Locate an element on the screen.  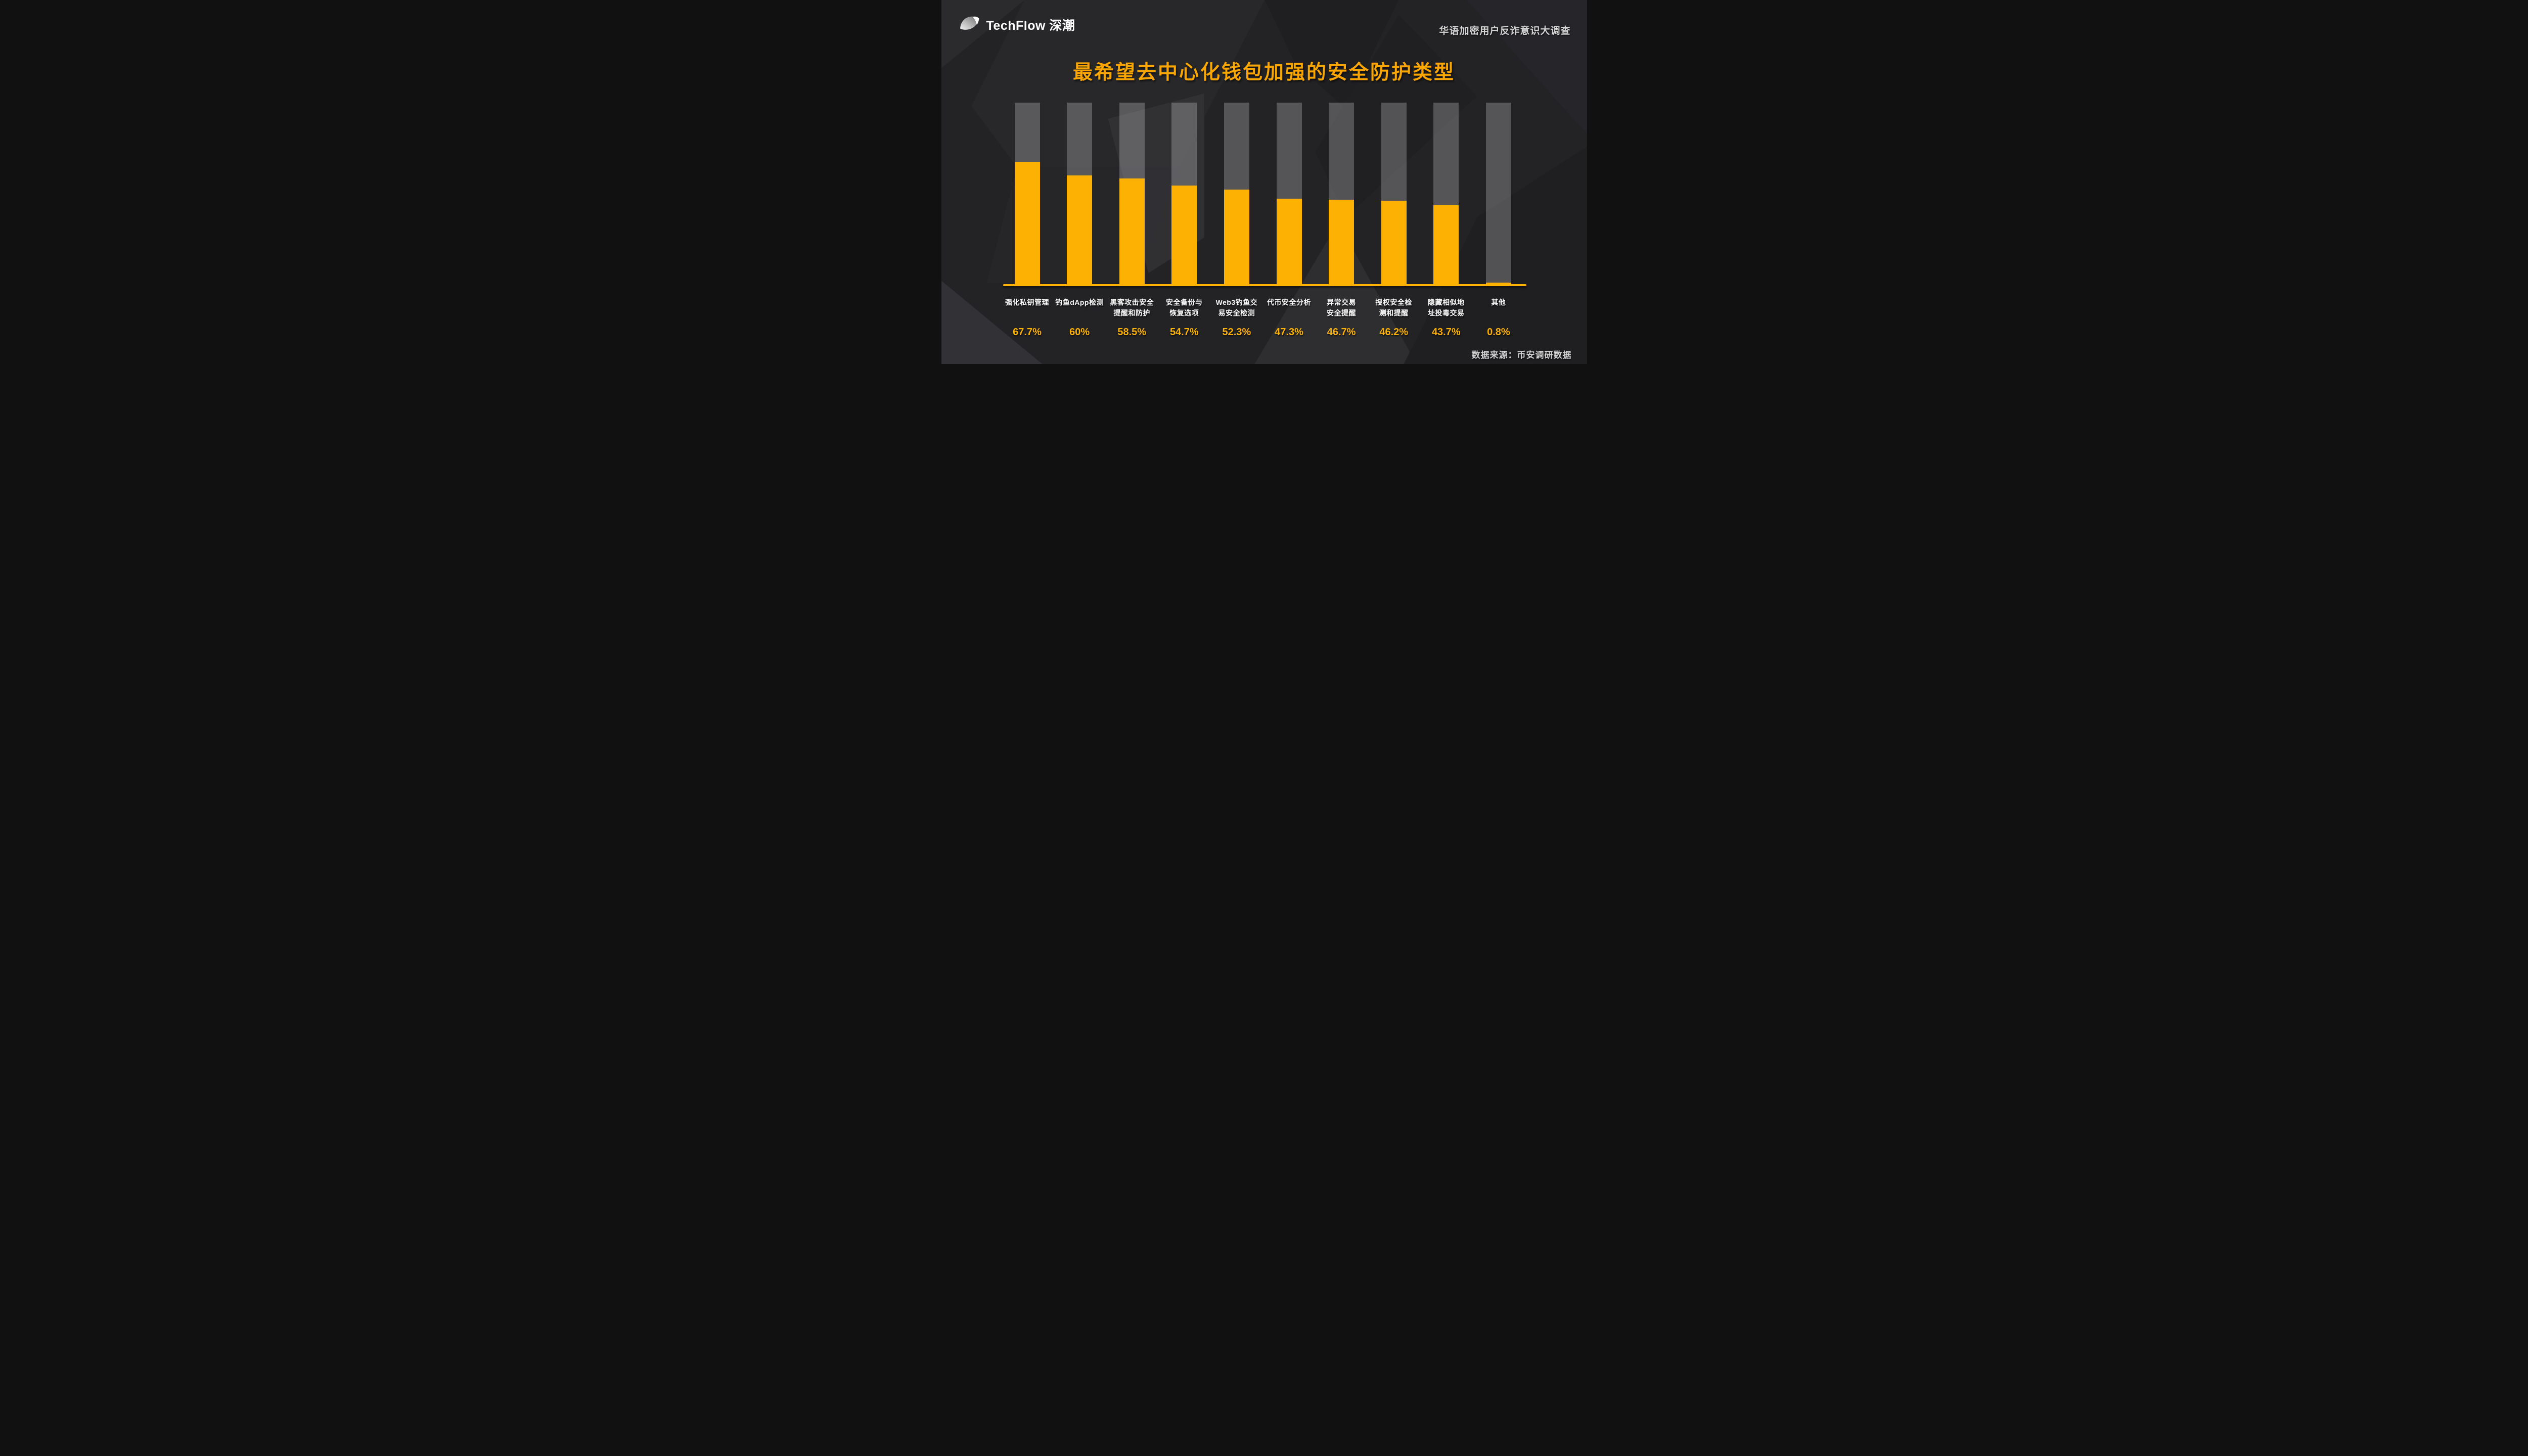
brand-logo-text: TechFlow 深潮 is located at coordinates (1031, 26).